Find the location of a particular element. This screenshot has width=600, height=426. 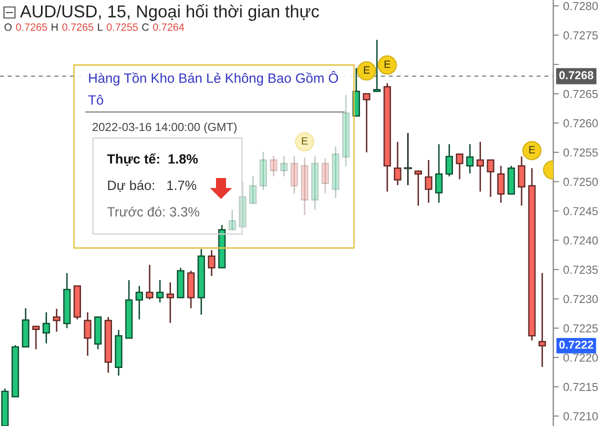

chart-title: AUD/USD, 15, Ngoại hối thời gian thực is located at coordinates (170, 12).